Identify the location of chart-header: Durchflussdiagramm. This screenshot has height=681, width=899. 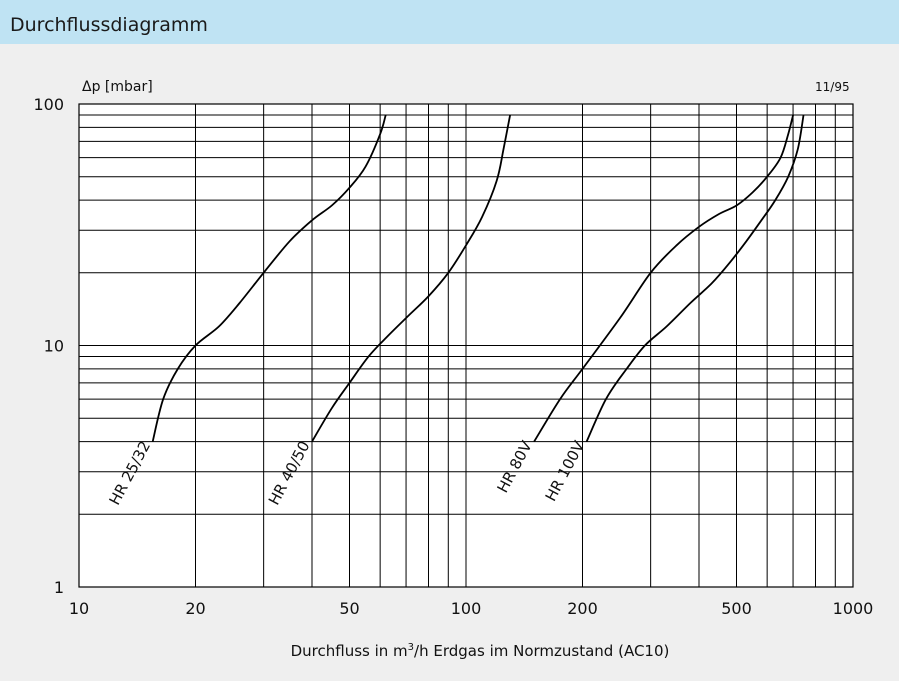
(449, 22).